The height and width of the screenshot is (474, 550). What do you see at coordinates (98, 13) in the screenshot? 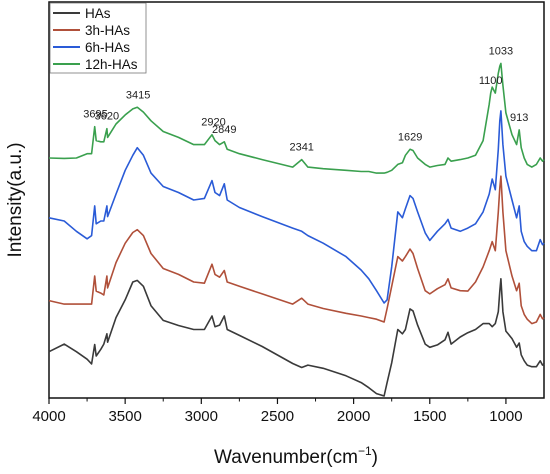
I see `legend-label-has: HAs` at bounding box center [98, 13].